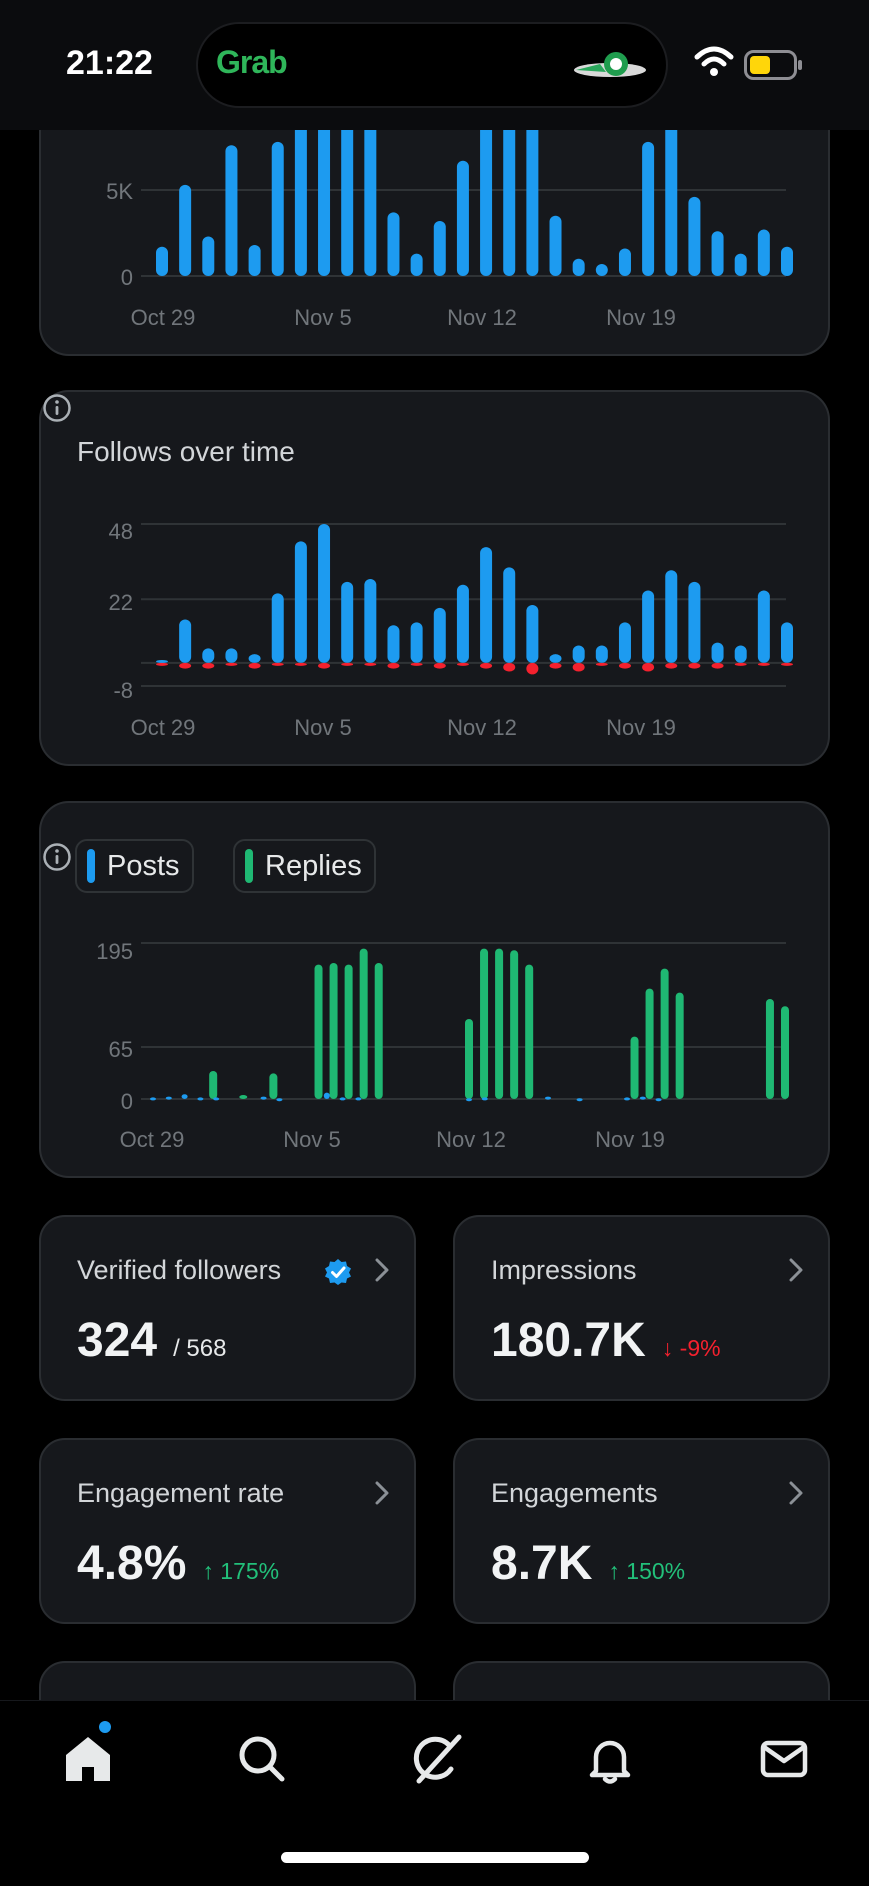 The width and height of the screenshot is (869, 1886). I want to click on engagements-label: Engagements, so click(574, 1493).